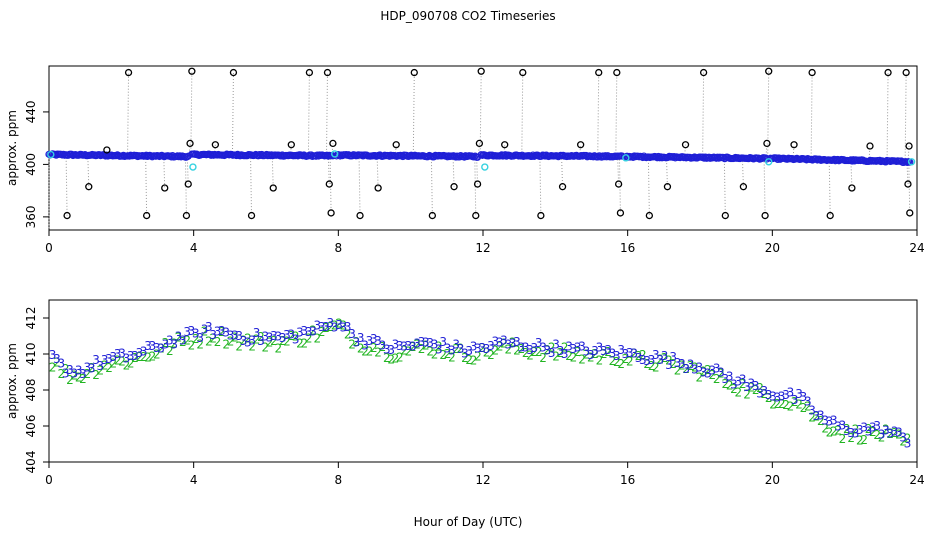 The height and width of the screenshot is (540, 936). What do you see at coordinates (916, 248) in the screenshot?
I see `x-tick-label: 24` at bounding box center [916, 248].